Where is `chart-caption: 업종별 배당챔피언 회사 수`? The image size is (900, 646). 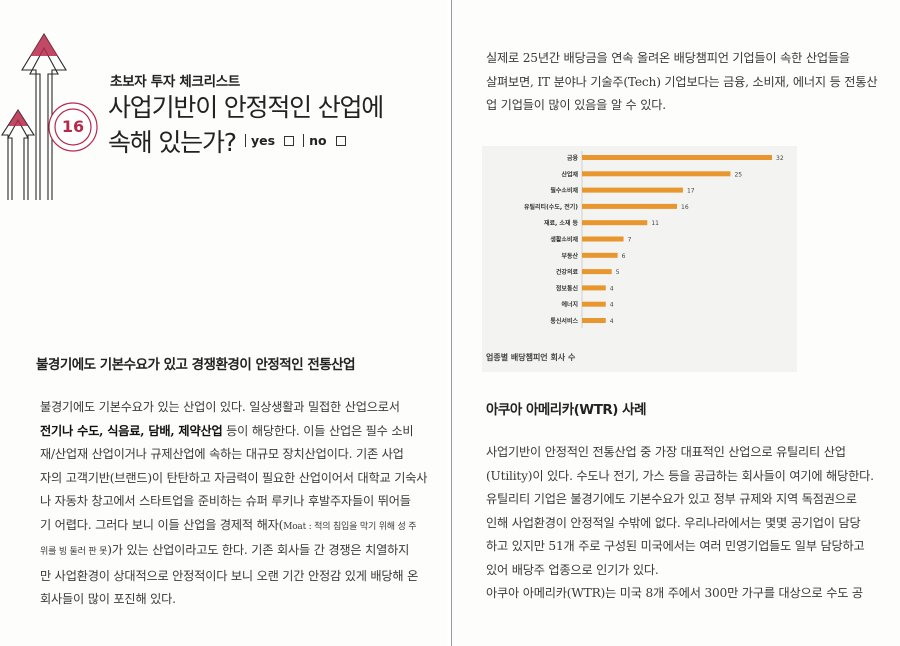
chart-caption: 업종별 배당챔피언 회사 수 is located at coordinates (531, 357).